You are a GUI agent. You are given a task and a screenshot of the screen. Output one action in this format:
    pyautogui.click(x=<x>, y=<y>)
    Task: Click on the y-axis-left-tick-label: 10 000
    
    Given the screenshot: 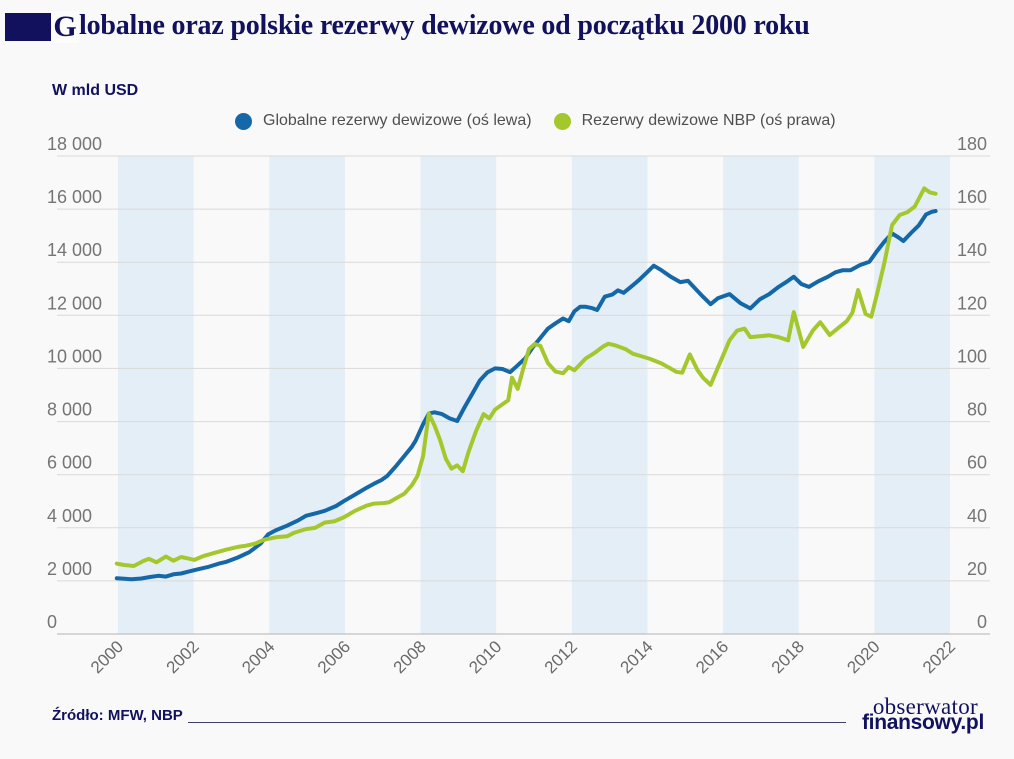 What is the action you would take?
    pyautogui.click(x=74, y=356)
    